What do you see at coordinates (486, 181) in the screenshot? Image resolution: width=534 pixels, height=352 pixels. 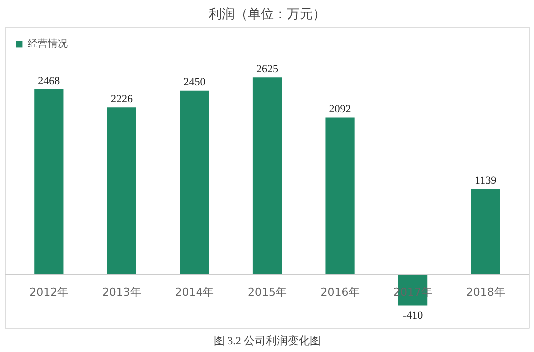 I see `data-label: 1139` at bounding box center [486, 181].